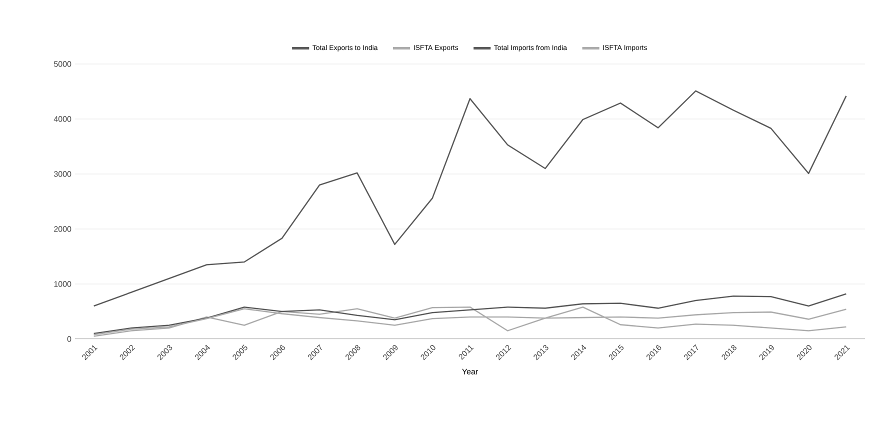  Describe the element at coordinates (63, 284) in the screenshot. I see `y-tick-label: 1000` at that location.